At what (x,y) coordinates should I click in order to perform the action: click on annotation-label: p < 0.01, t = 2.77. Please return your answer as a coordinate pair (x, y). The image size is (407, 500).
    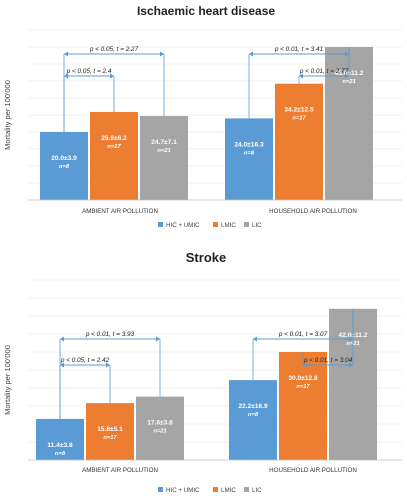
    Looking at the image, I should click on (324, 71).